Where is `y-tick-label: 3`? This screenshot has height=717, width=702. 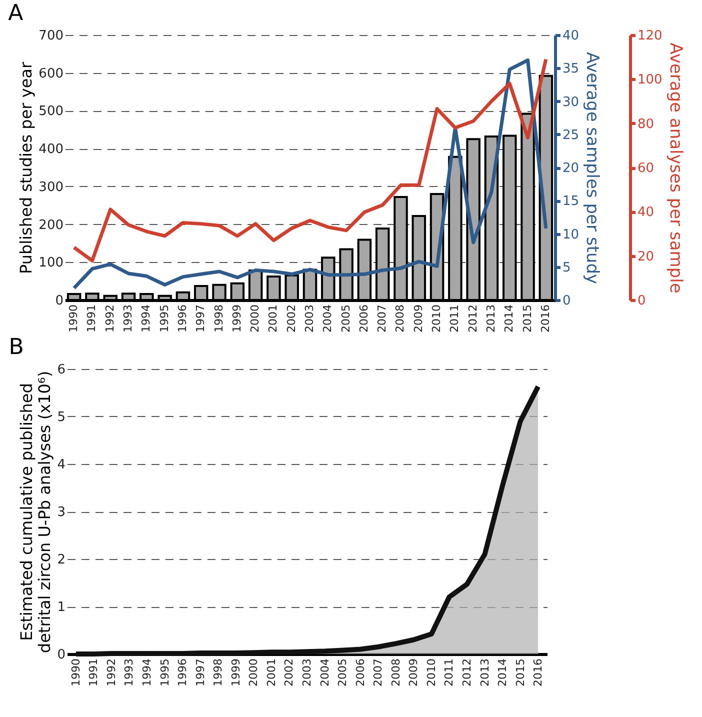 y-tick-label: 3 is located at coordinates (61, 512).